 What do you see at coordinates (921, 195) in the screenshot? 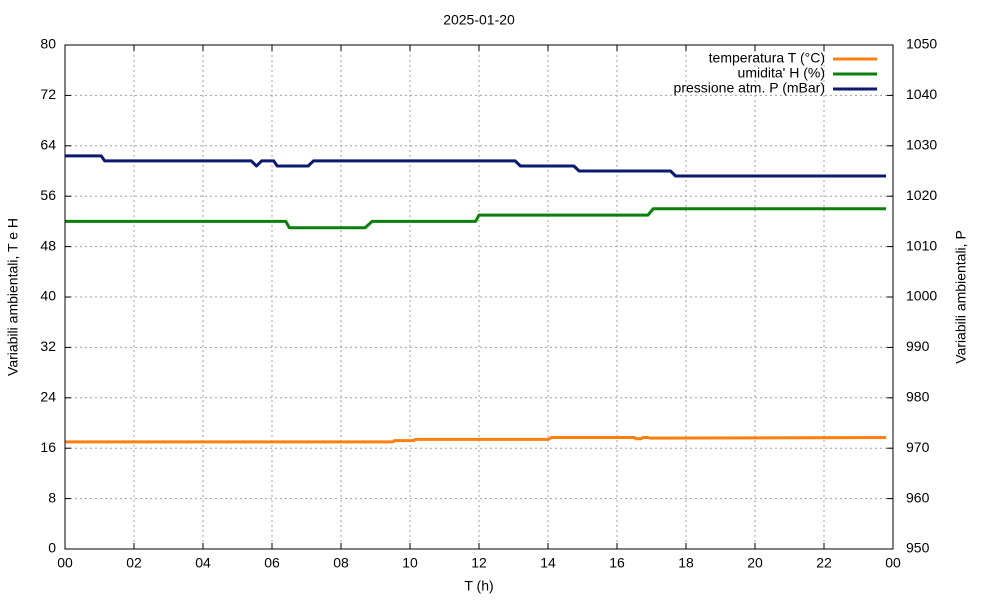
I see `y2-tick-label: 1020` at bounding box center [921, 195].